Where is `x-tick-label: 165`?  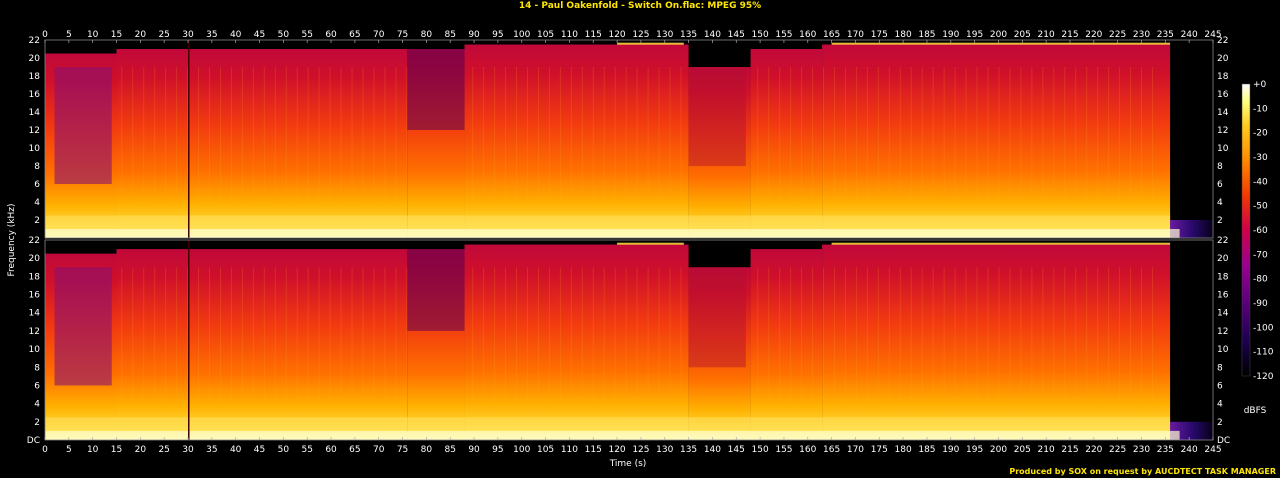 x-tick-label: 165 is located at coordinates (831, 35).